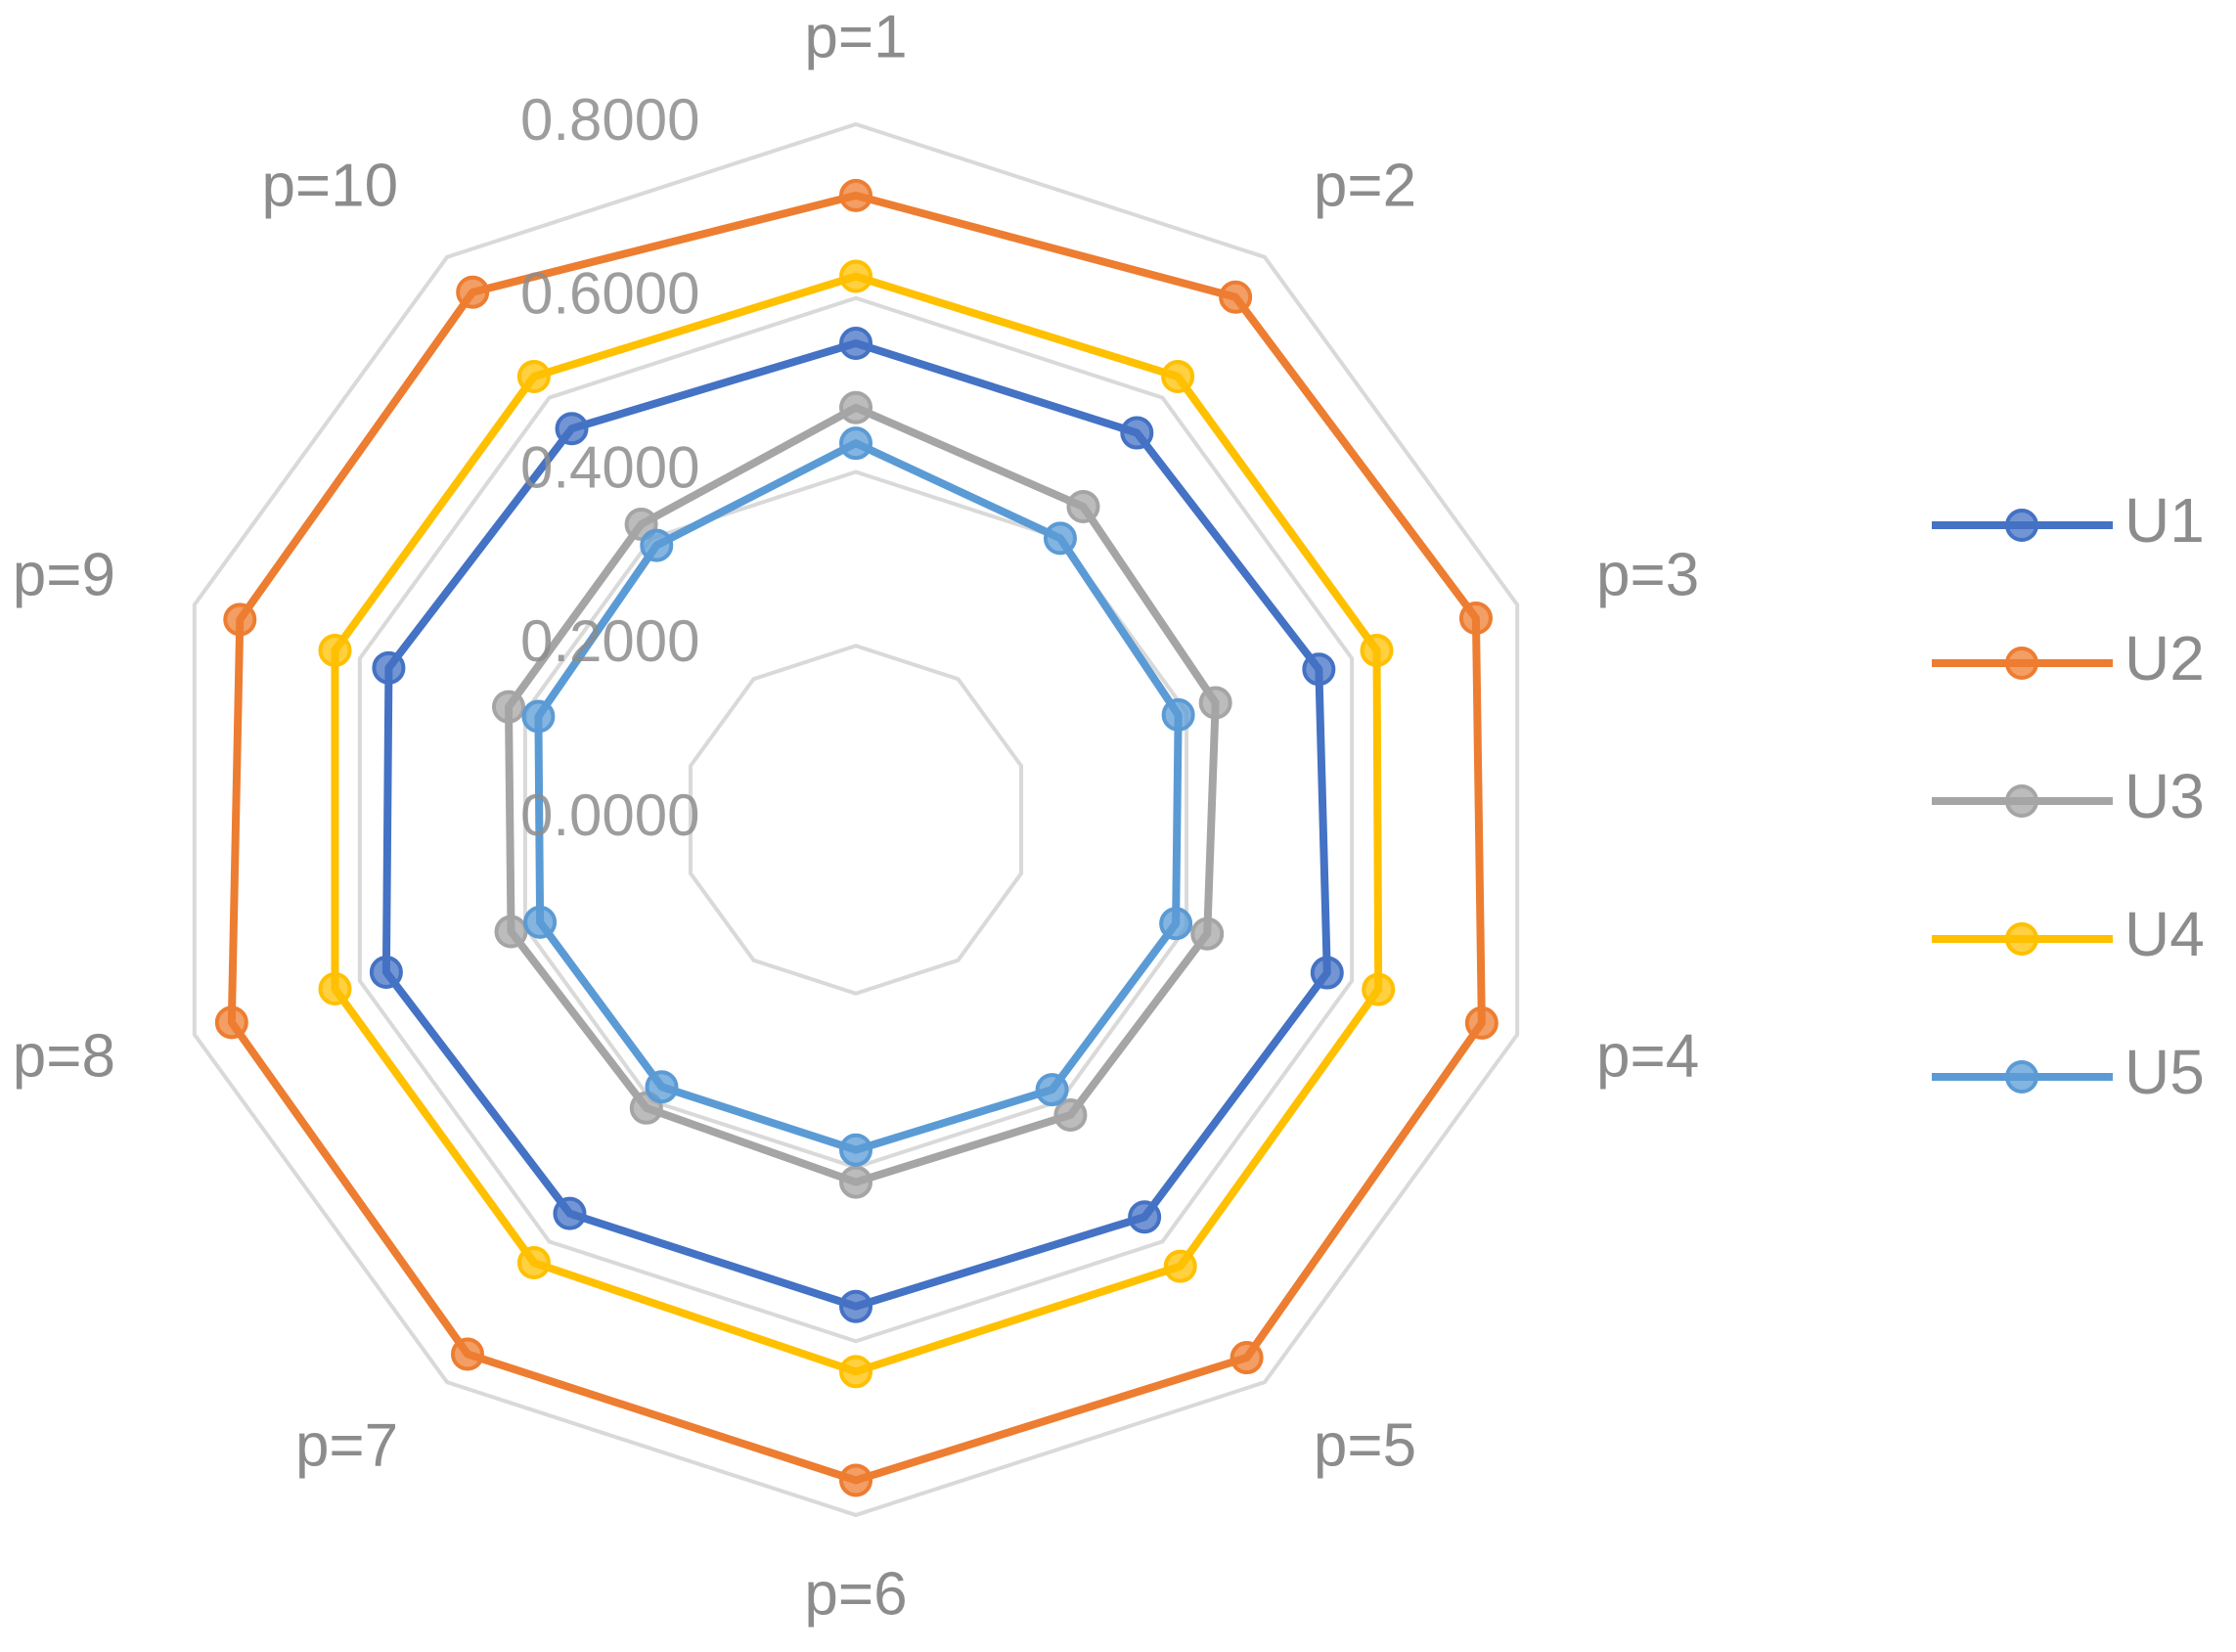 The height and width of the screenshot is (1652, 2236). Describe the element at coordinates (1365, 186) in the screenshot. I see `category-label: p=2` at that location.